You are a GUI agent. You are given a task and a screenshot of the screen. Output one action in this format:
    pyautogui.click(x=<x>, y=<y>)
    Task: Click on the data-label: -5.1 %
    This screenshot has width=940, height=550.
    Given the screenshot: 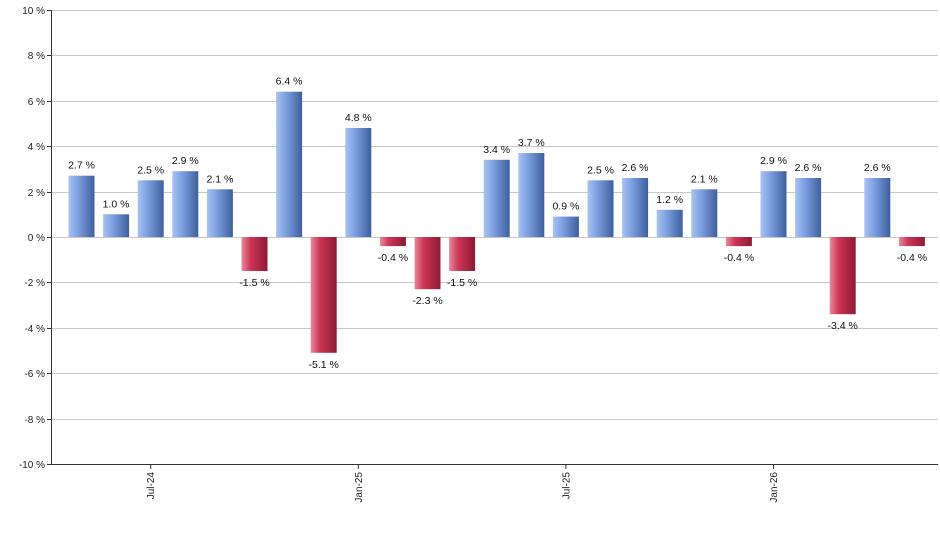 What is the action you would take?
    pyautogui.click(x=324, y=365)
    